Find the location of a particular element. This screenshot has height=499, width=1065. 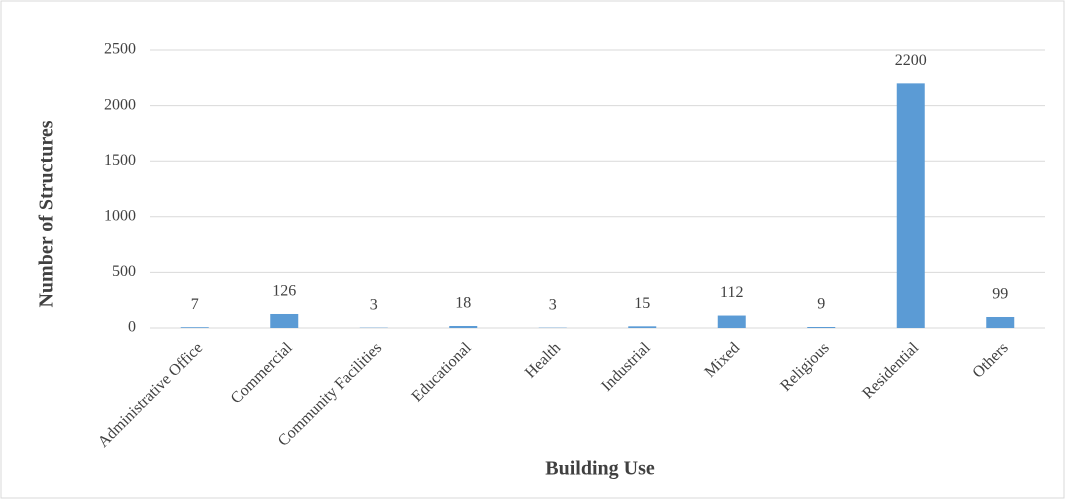

y-tick-label: 500 is located at coordinates (124, 271).